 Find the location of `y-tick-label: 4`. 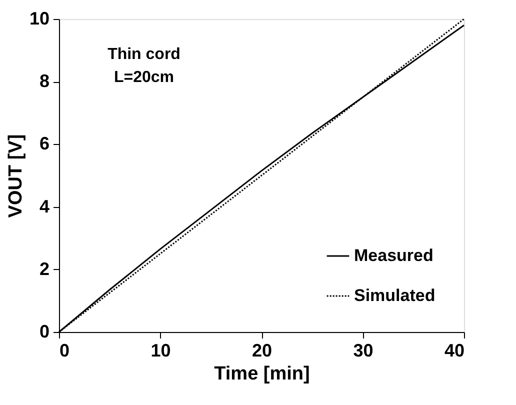

y-tick-label: 4 is located at coordinates (44, 206).